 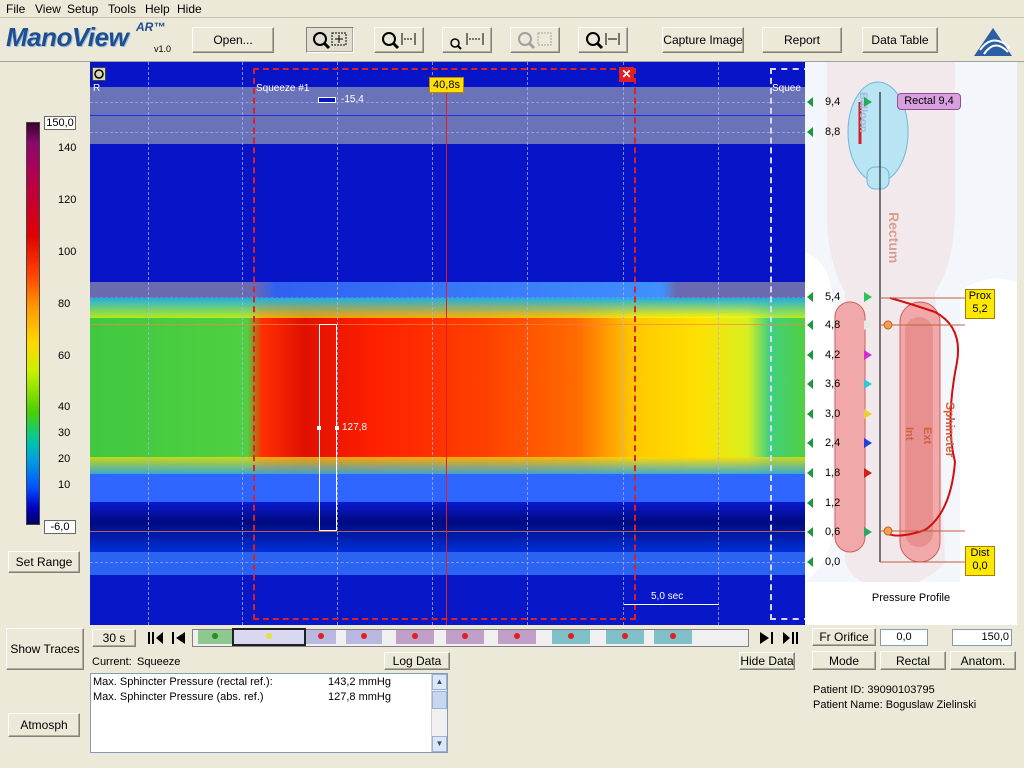 What do you see at coordinates (439, 744) in the screenshot?
I see `scroll-down-icon: ▼` at bounding box center [439, 744].